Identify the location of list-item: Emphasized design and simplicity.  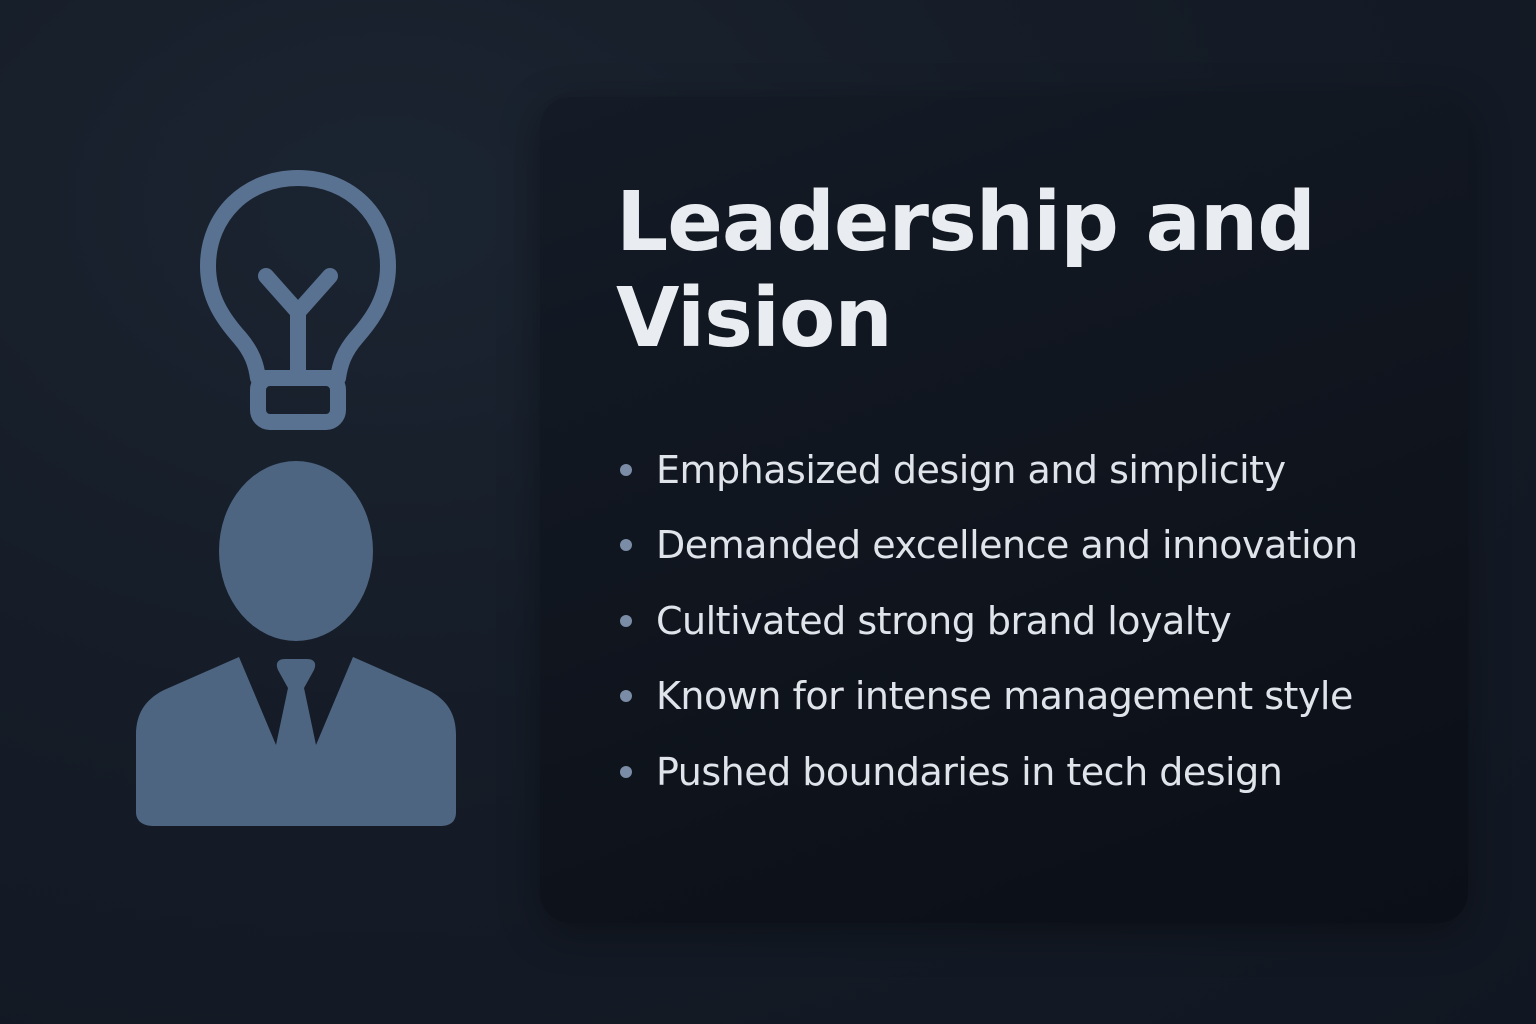
(1036, 470).